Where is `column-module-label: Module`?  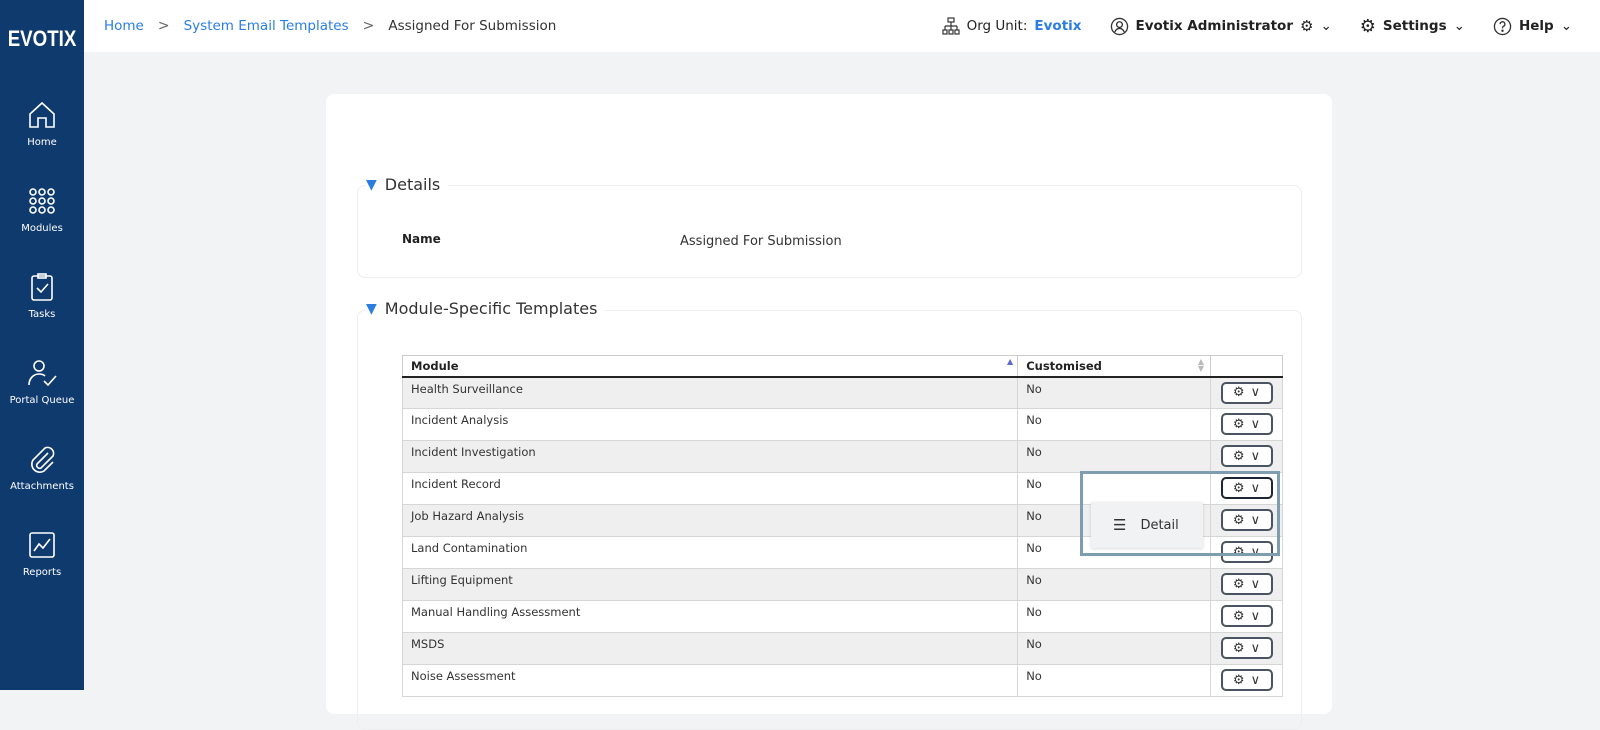 column-module-label: Module is located at coordinates (435, 365).